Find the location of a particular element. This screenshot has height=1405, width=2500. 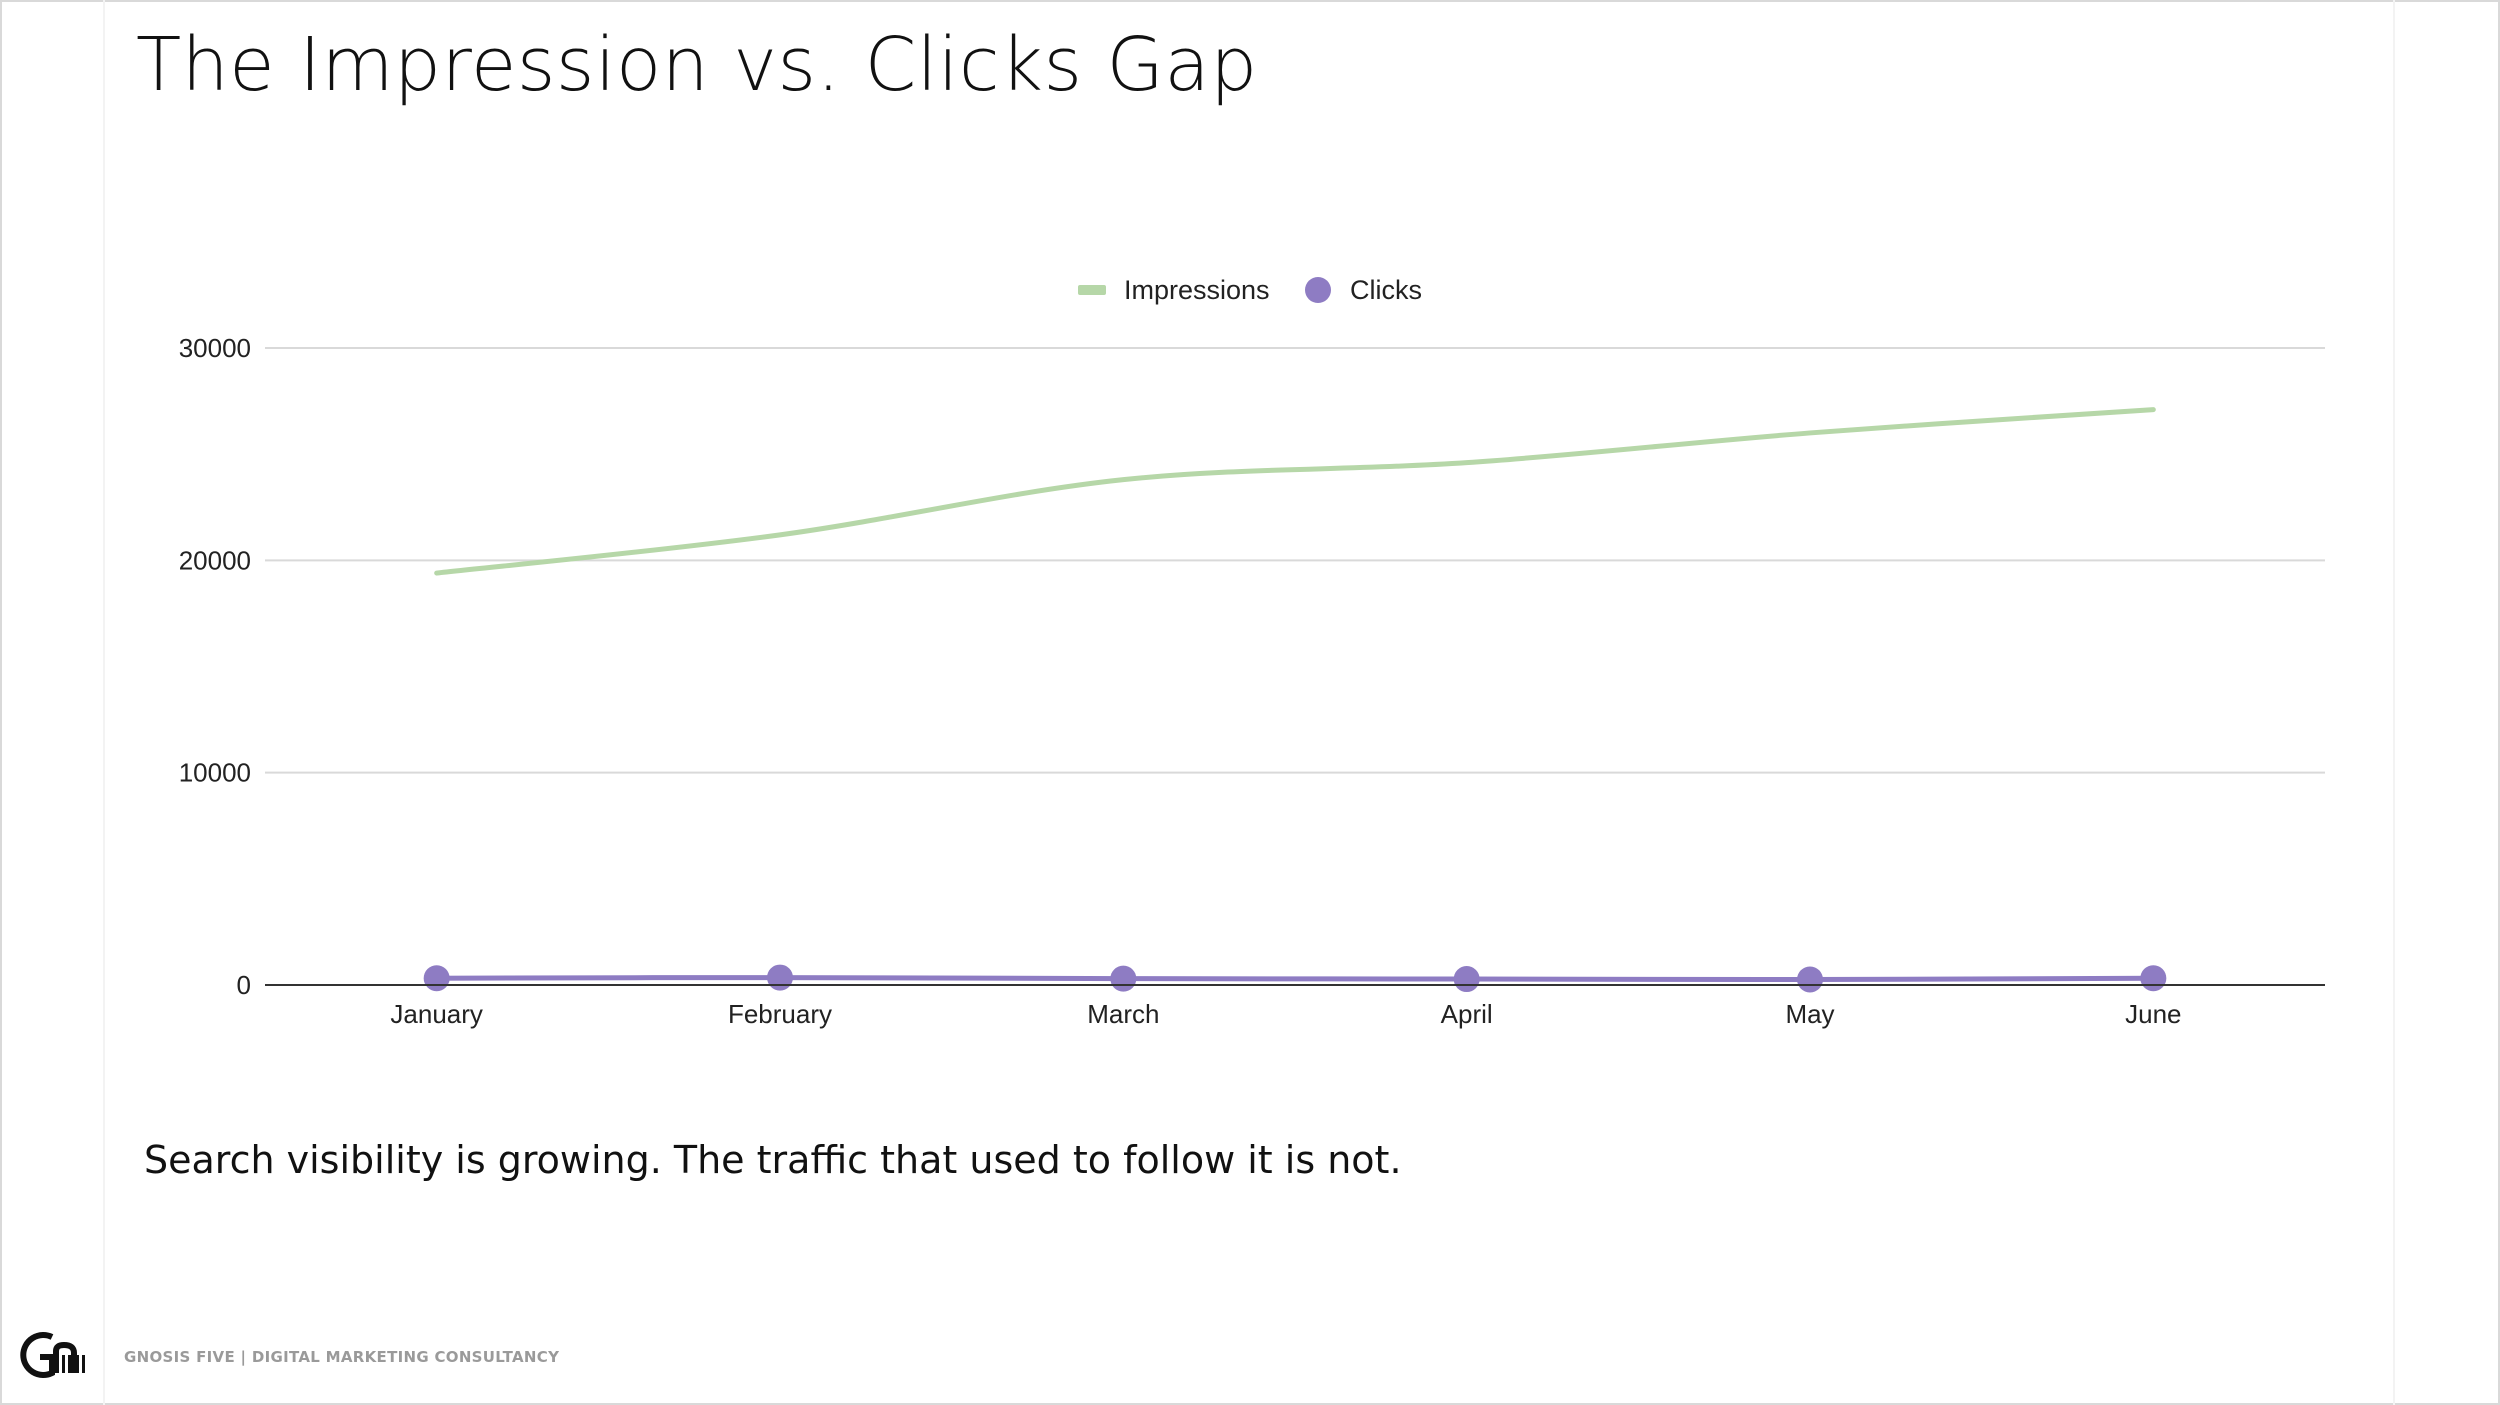

legend-impressions-swatch is located at coordinates (1092, 290).